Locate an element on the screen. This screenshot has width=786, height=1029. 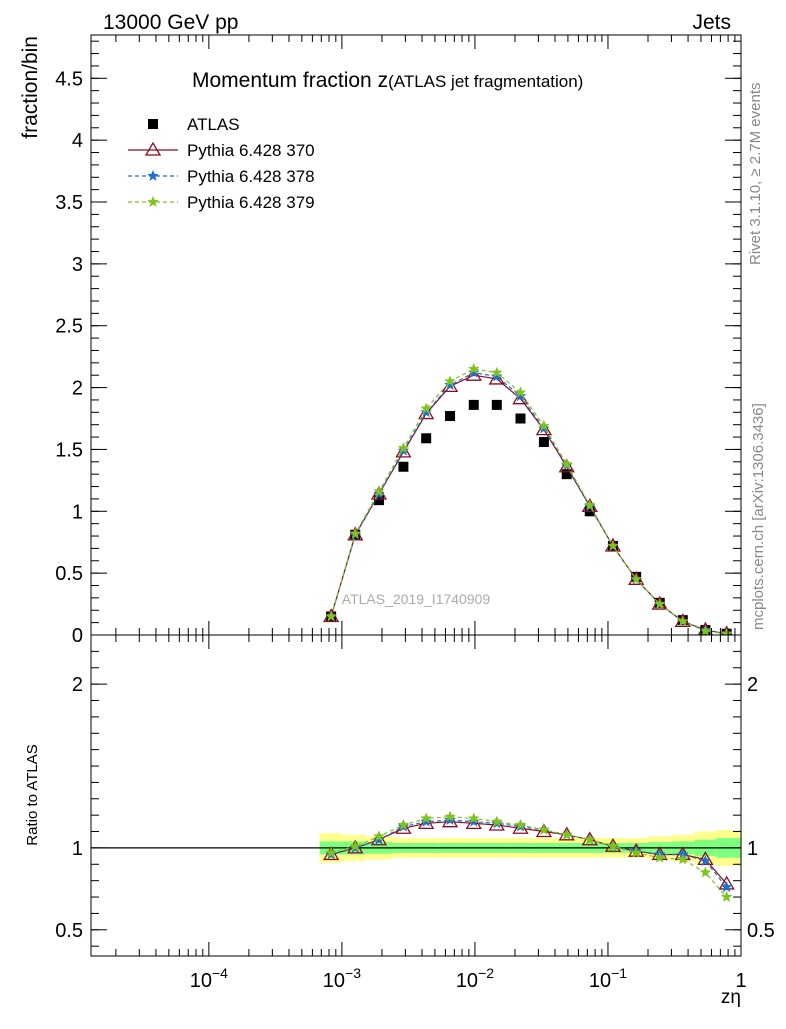
y-tick-label: 3.5 is located at coordinates (69, 203).